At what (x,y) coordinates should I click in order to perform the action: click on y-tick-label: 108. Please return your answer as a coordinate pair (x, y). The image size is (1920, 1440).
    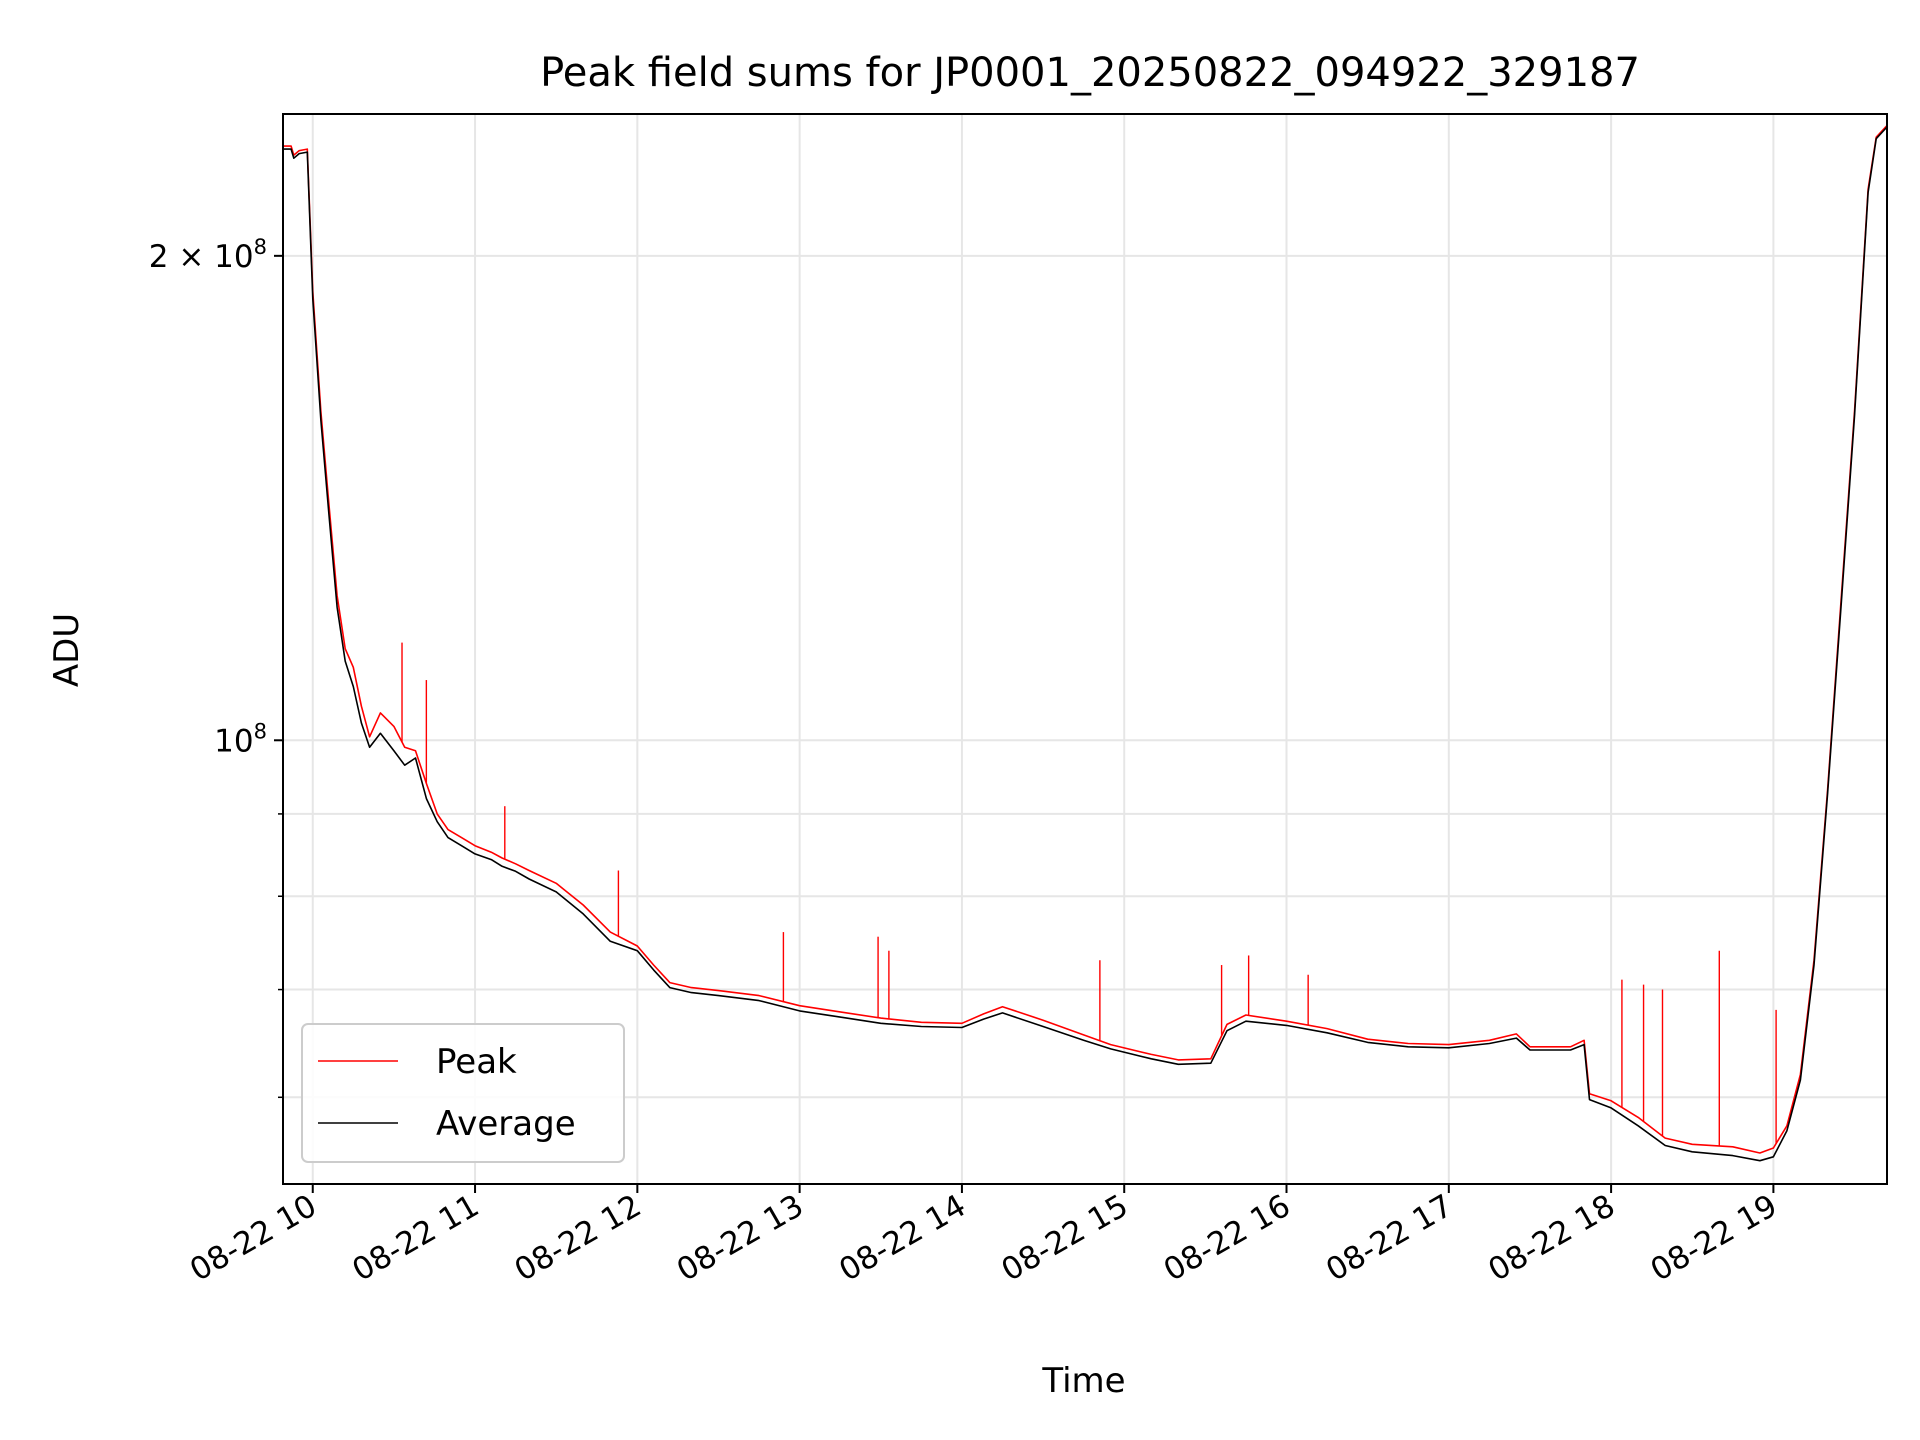
    Looking at the image, I should click on (240, 739).